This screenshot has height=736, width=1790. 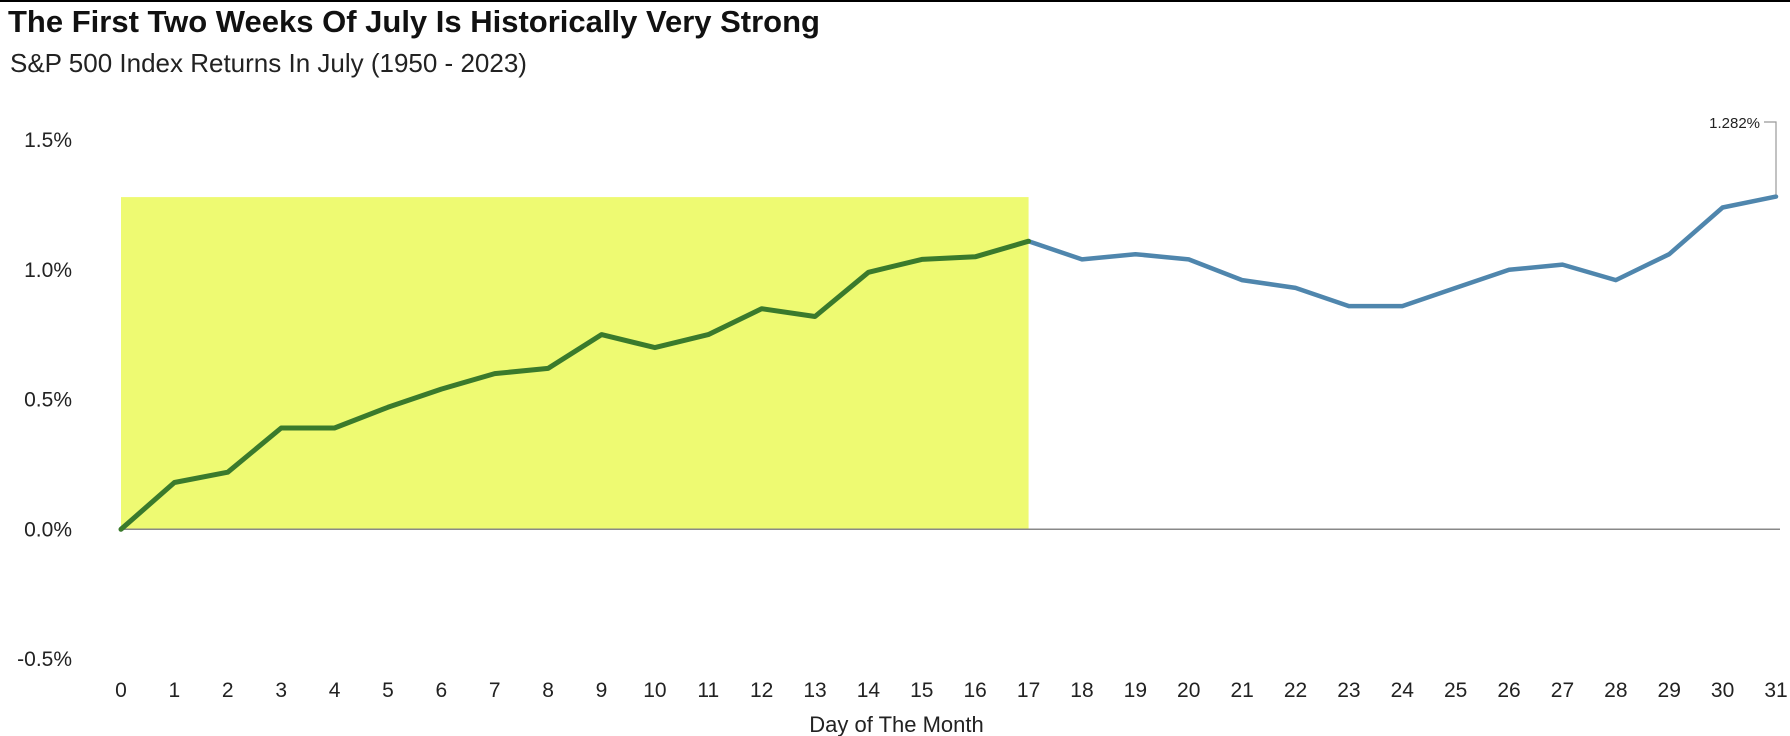 What do you see at coordinates (1455, 690) in the screenshot?
I see `x-tick-label: 25` at bounding box center [1455, 690].